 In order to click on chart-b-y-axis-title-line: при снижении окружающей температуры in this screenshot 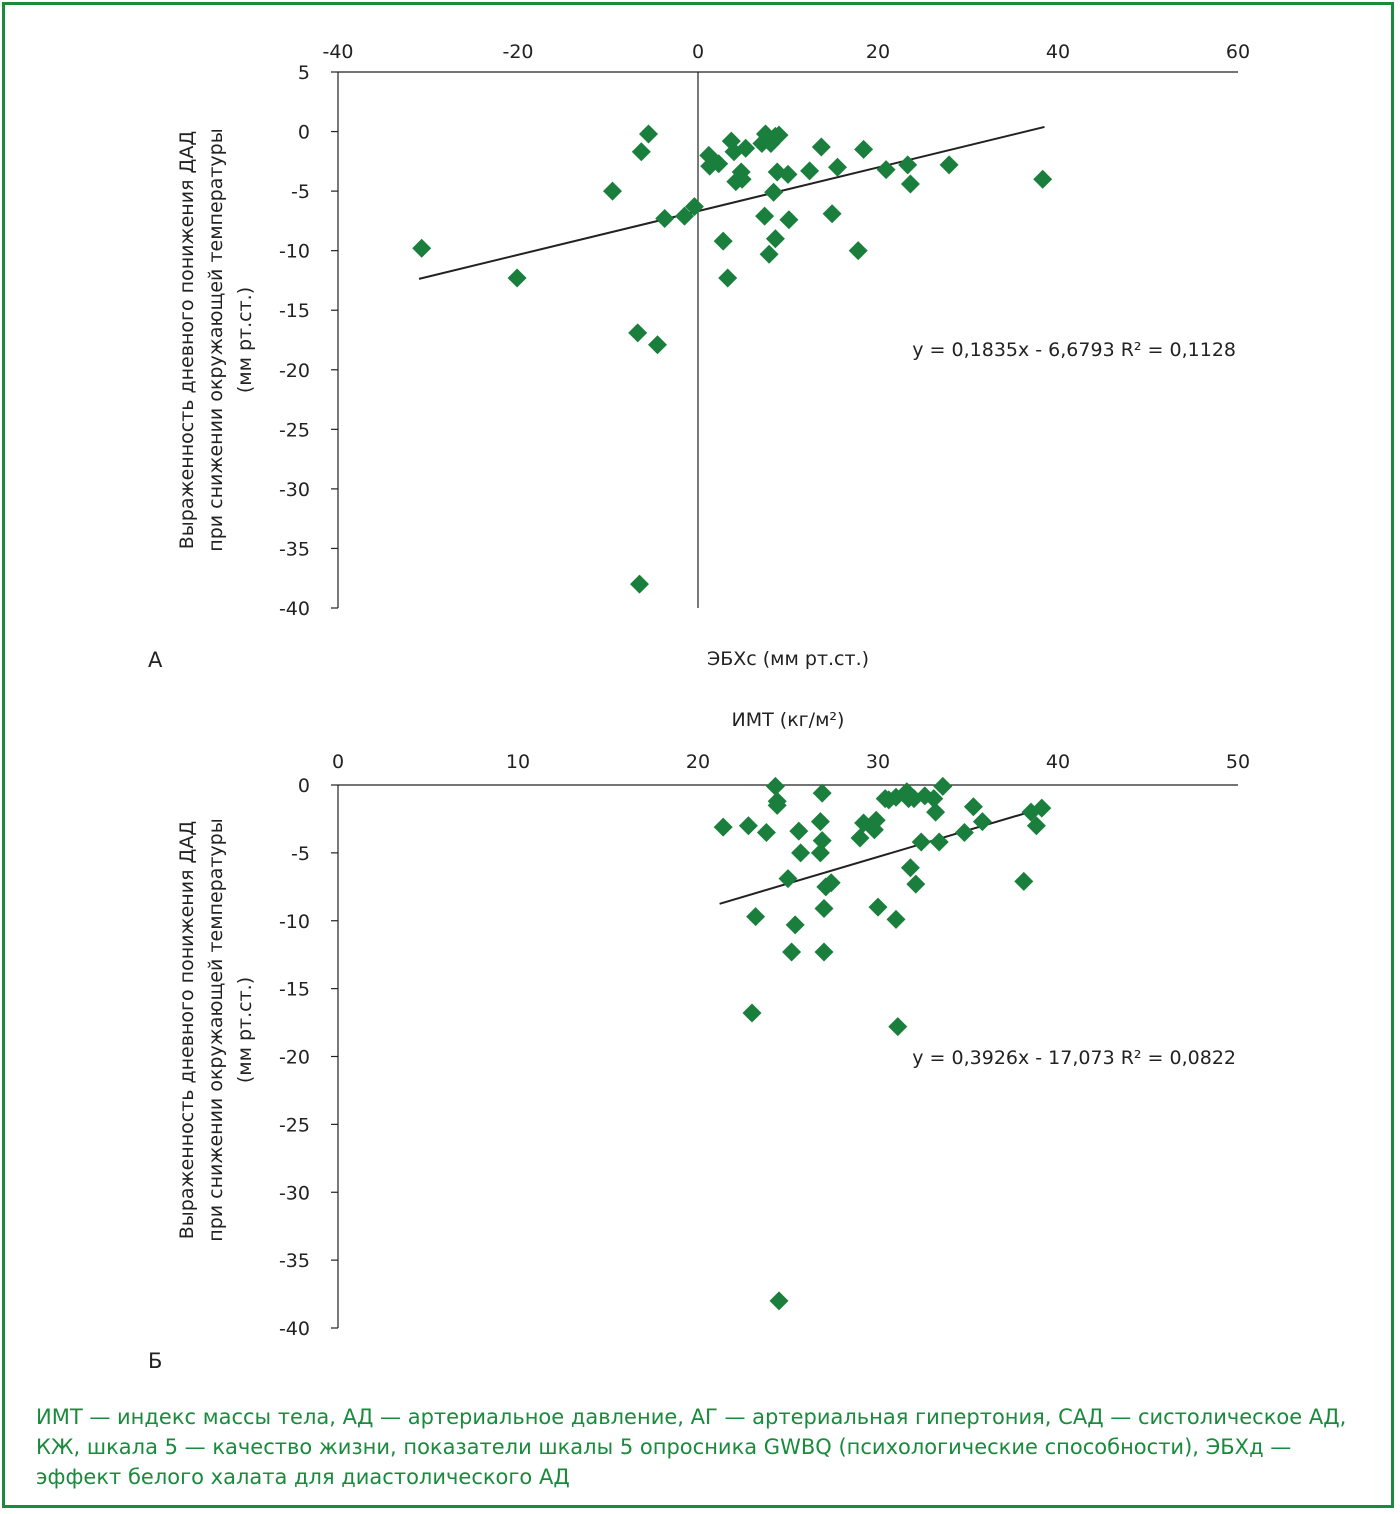, I will do `click(216, 1029)`.